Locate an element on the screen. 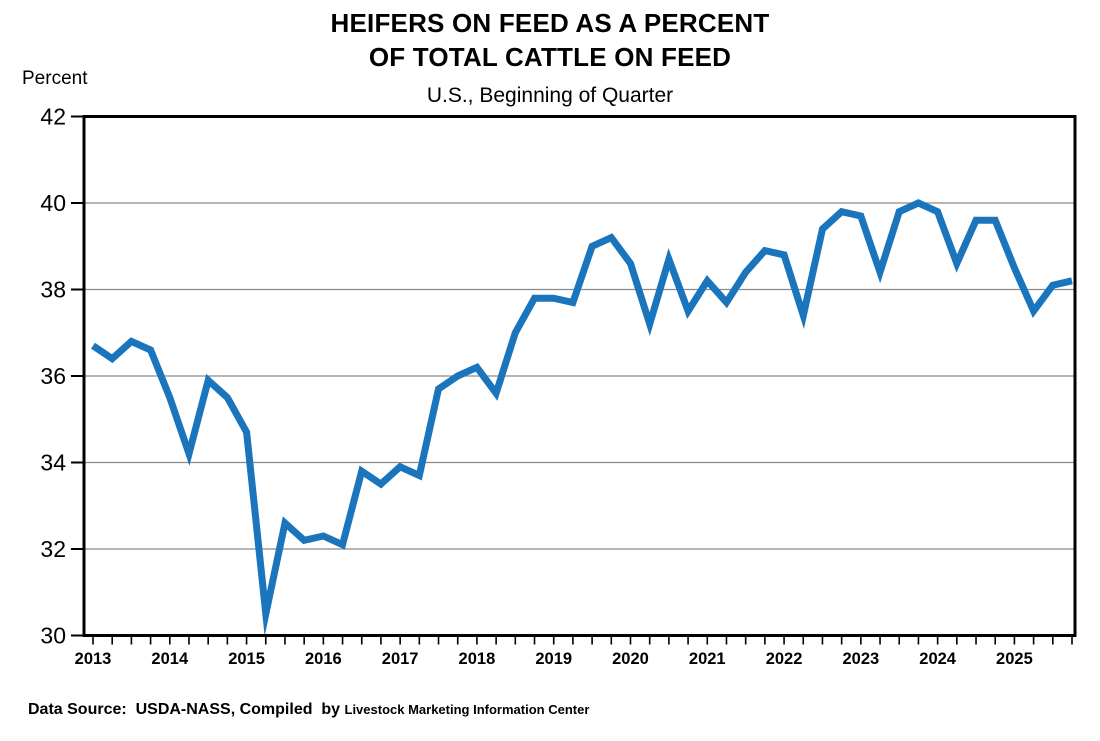 The width and height of the screenshot is (1100, 741). y-tick-label-40: 40 is located at coordinates (53, 203).